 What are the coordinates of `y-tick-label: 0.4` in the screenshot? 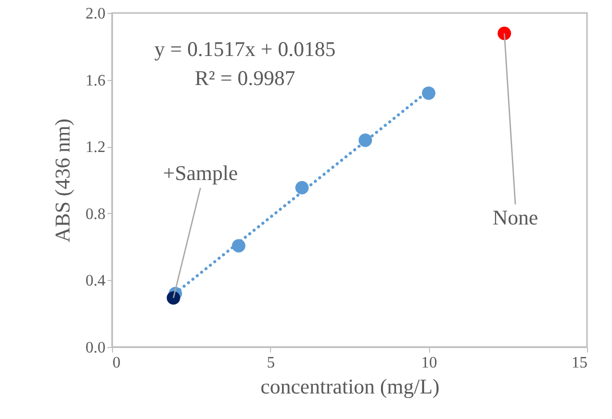 It's located at (96, 281).